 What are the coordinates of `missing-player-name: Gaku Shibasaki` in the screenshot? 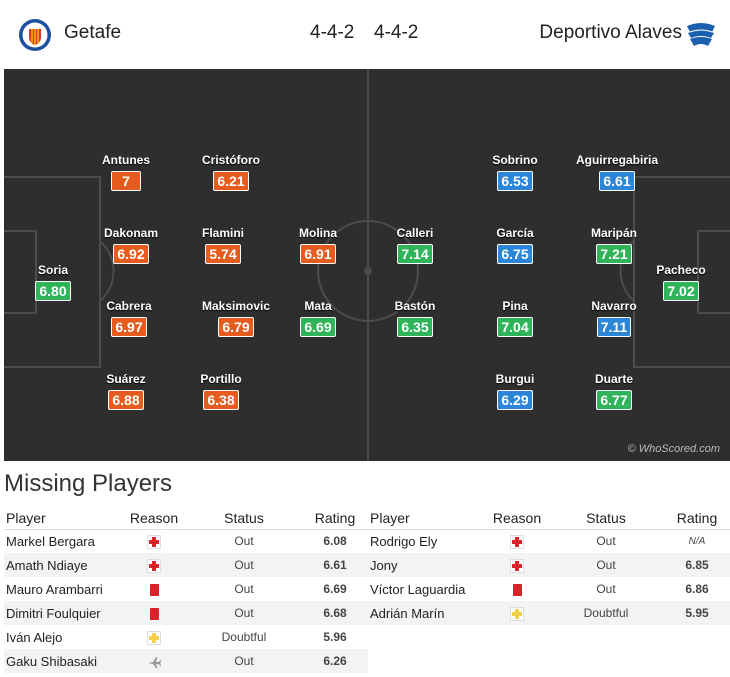 It's located at (63, 661).